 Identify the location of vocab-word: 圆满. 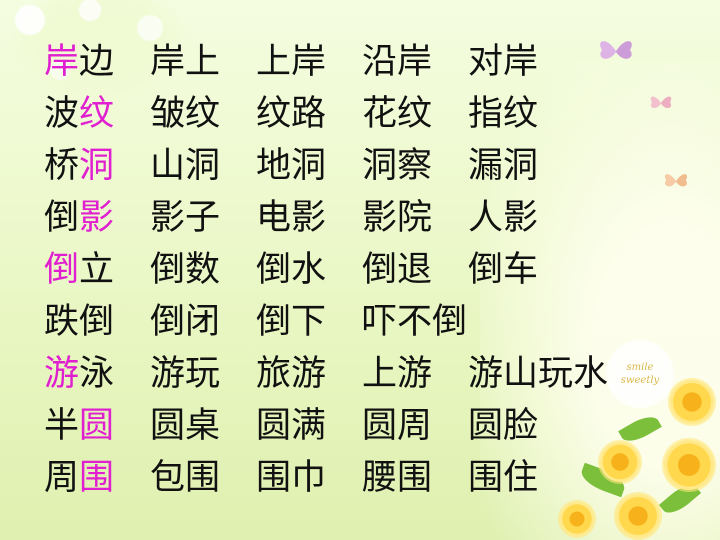
(291, 426).